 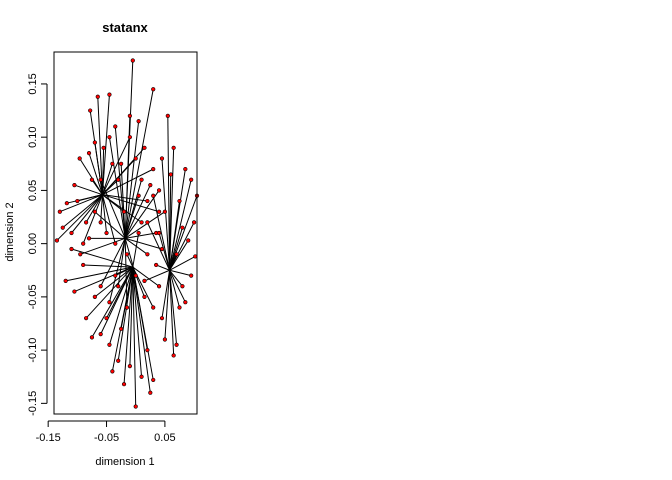 I want to click on y-tick-label: 0.05, so click(x=33, y=190).